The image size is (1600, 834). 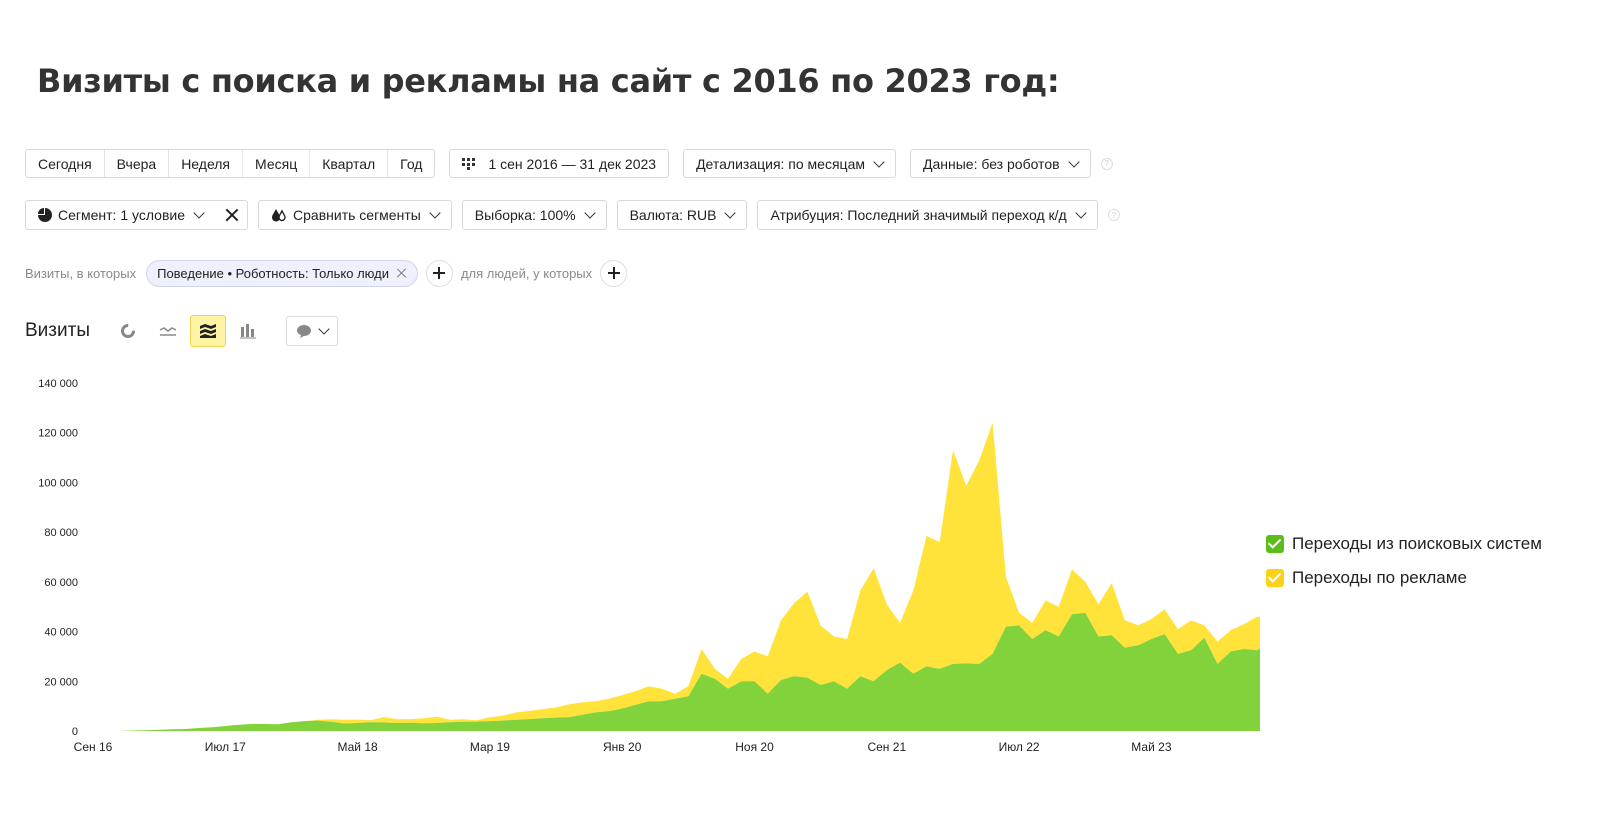 I want to click on legend-item-ads: Переходы по рекламе, so click(x=1404, y=578).